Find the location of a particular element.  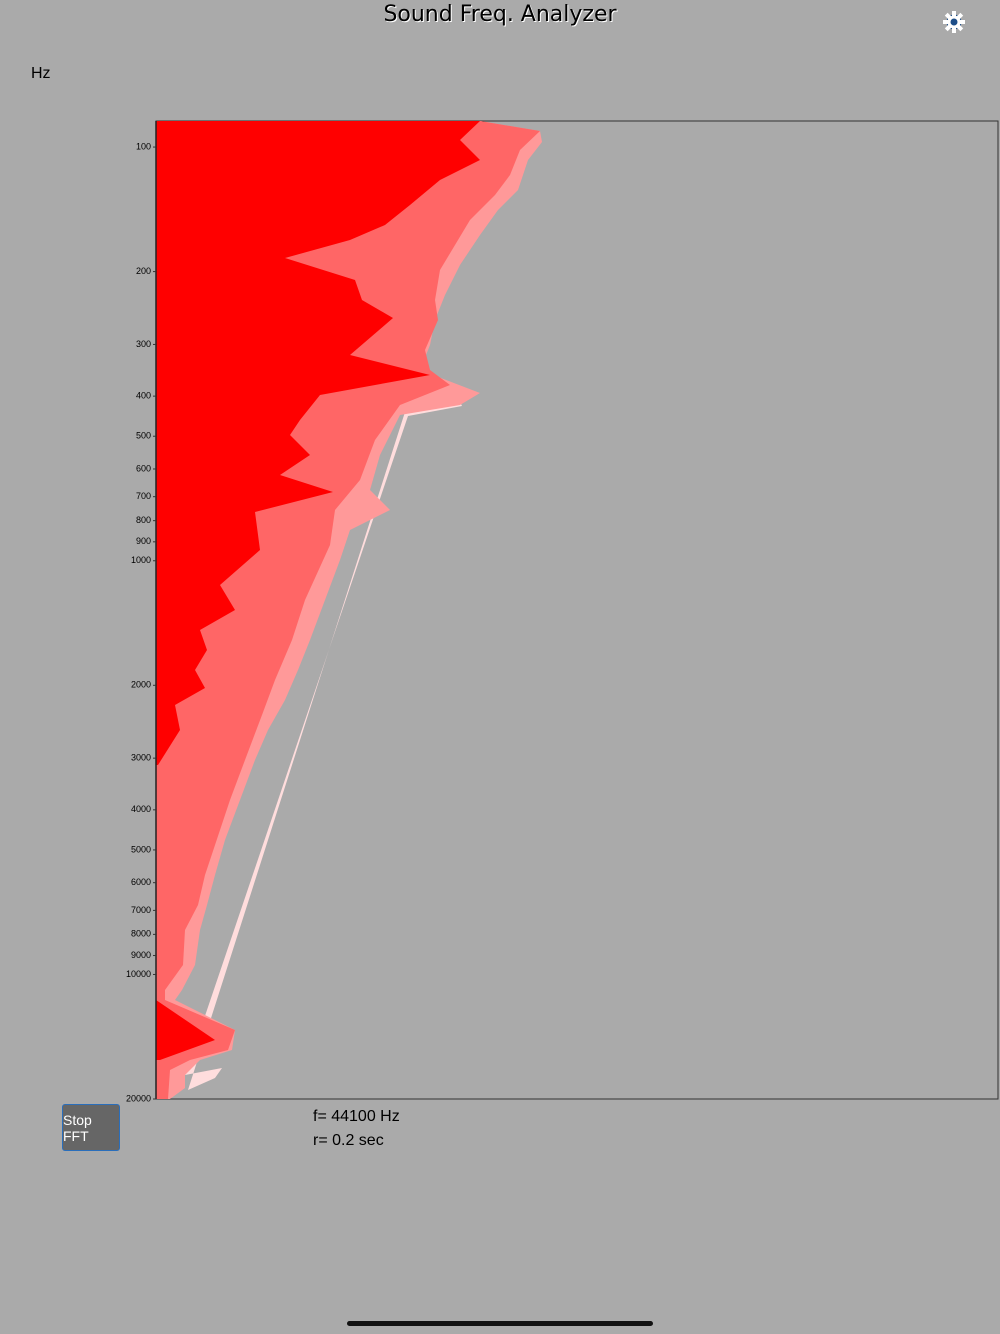

y-tick-label: 100 is located at coordinates (143, 146).